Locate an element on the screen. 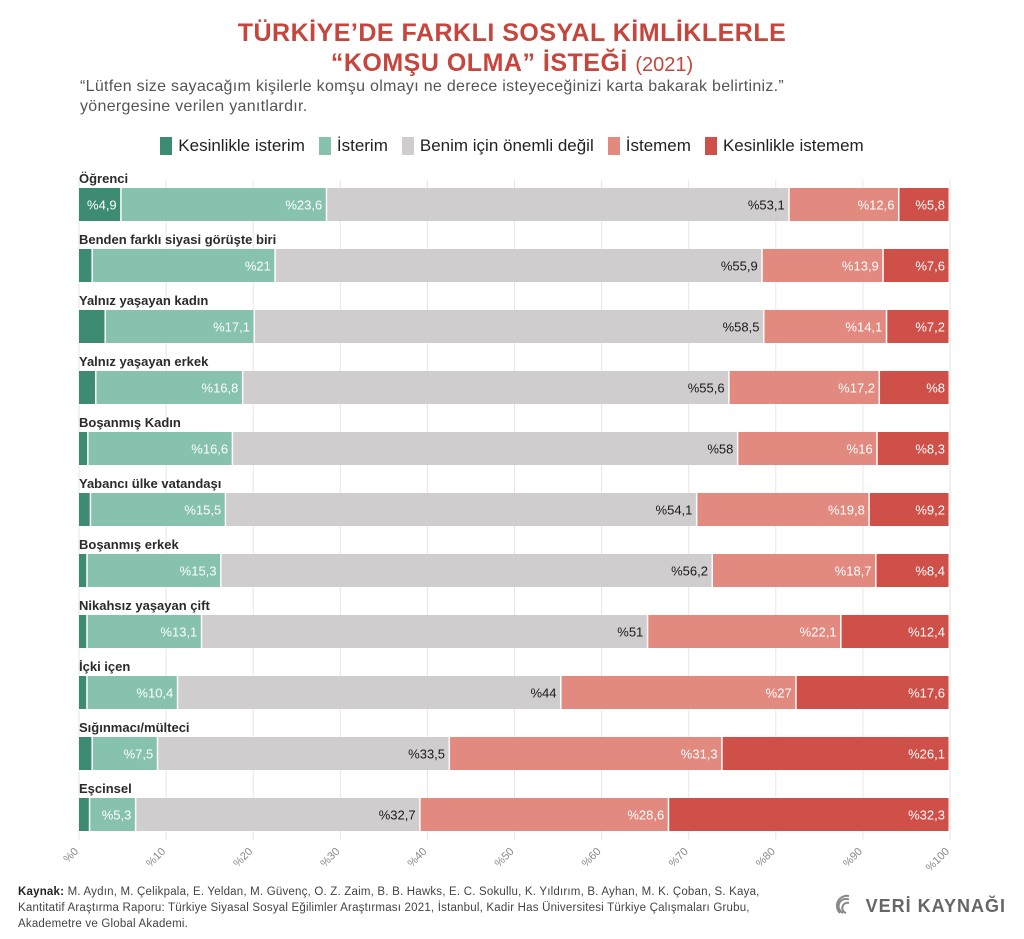  bar-segment-escinsel-kesinlikle-isterim is located at coordinates (84, 814).